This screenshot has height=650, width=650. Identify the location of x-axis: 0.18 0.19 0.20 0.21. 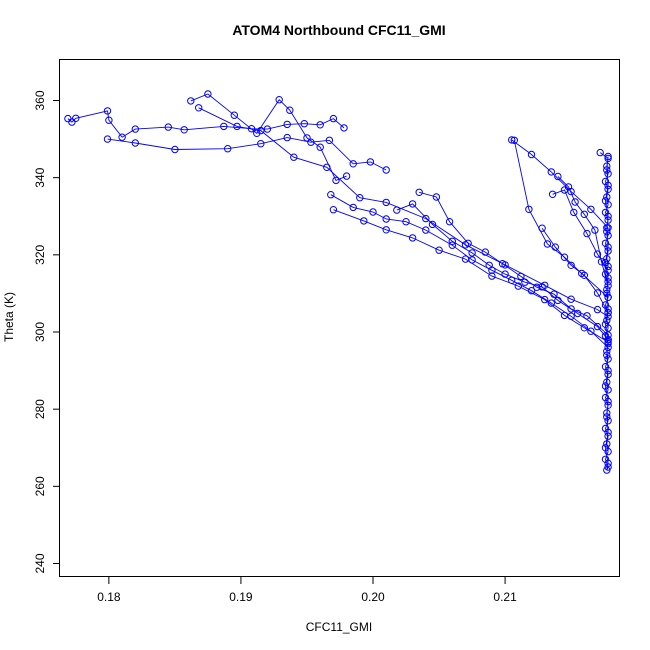
(307, 590).